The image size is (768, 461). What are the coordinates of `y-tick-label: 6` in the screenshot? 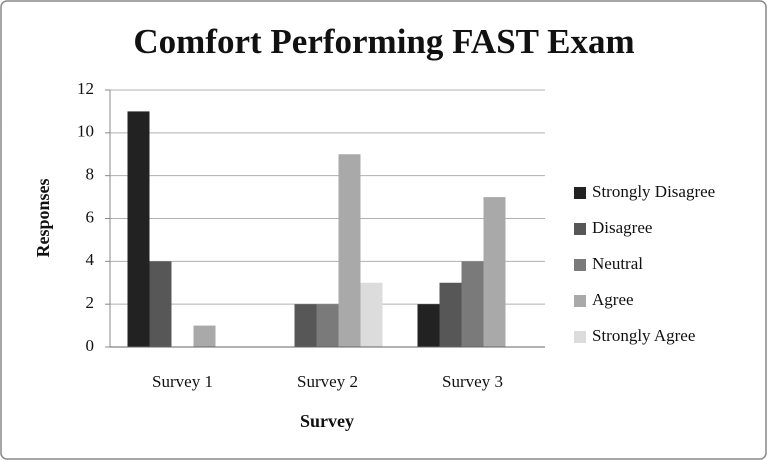 It's located at (90, 216).